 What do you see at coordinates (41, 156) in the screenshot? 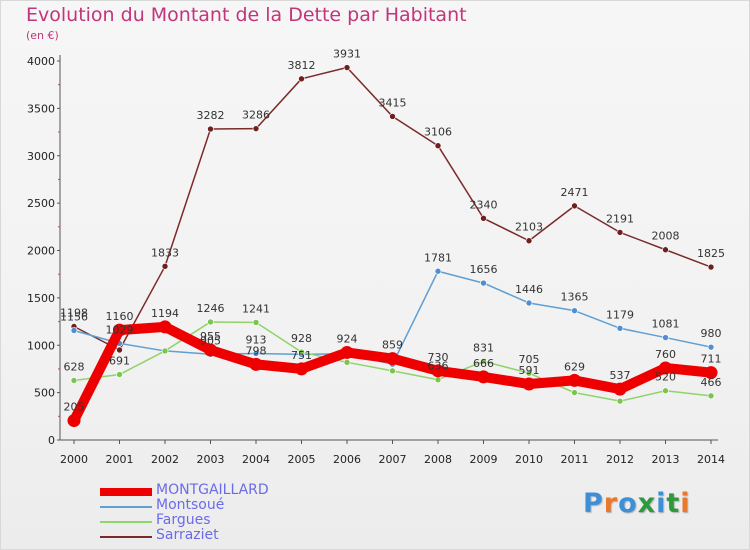
I see `y-tick-label: 3000` at bounding box center [41, 156].